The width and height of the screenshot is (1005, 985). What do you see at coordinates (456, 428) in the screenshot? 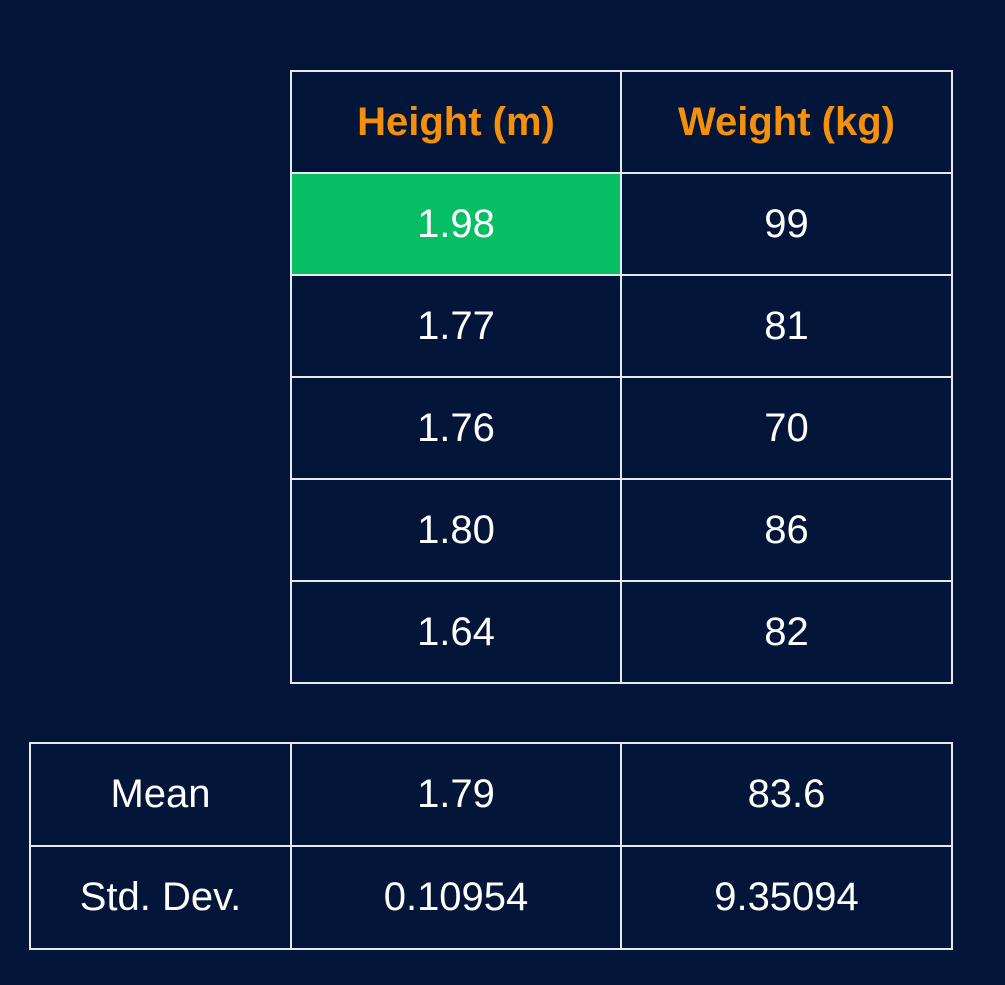
I see `height-cell: 1.76` at bounding box center [456, 428].